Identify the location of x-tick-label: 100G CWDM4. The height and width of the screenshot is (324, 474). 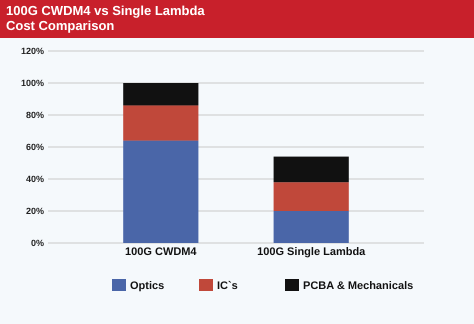
(161, 252).